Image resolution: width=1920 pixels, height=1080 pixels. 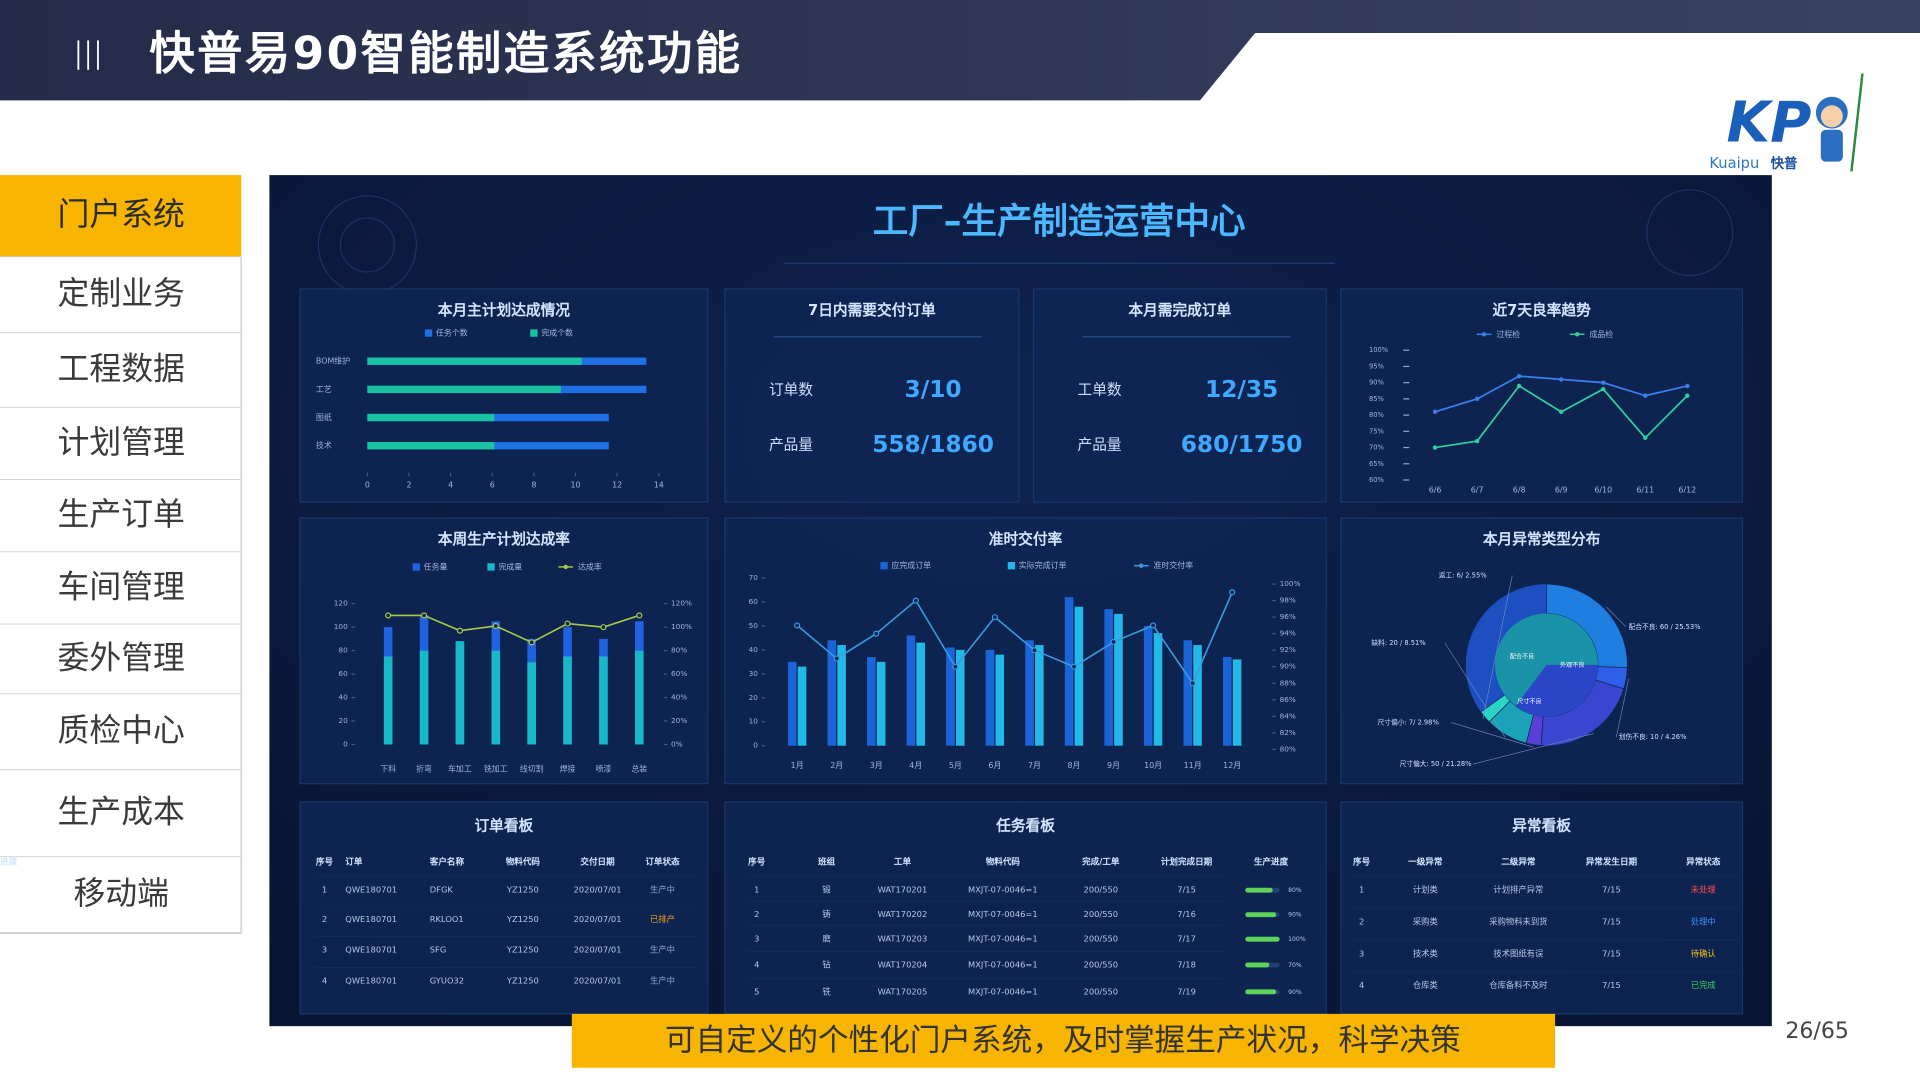 I want to click on slice-label: 划伤不良: 10 / 4.26%, so click(x=1653, y=736).